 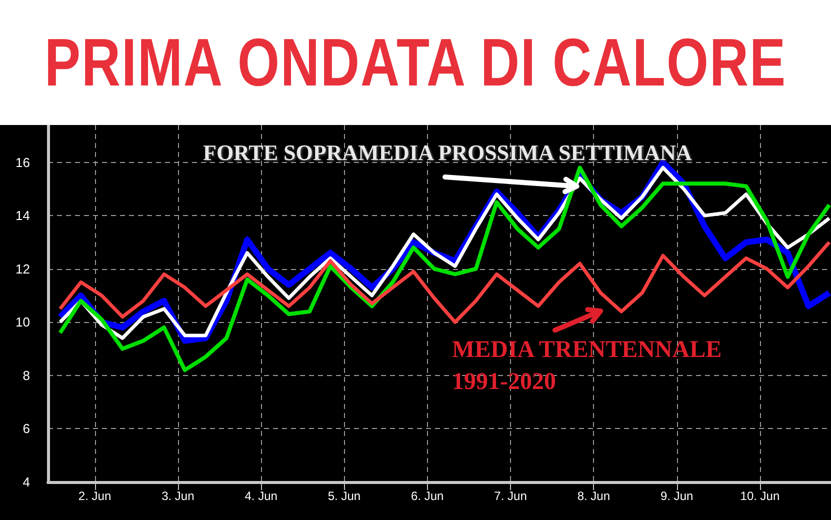 What do you see at coordinates (427, 496) in the screenshot?
I see `x-tick-label: 6. Jun` at bounding box center [427, 496].